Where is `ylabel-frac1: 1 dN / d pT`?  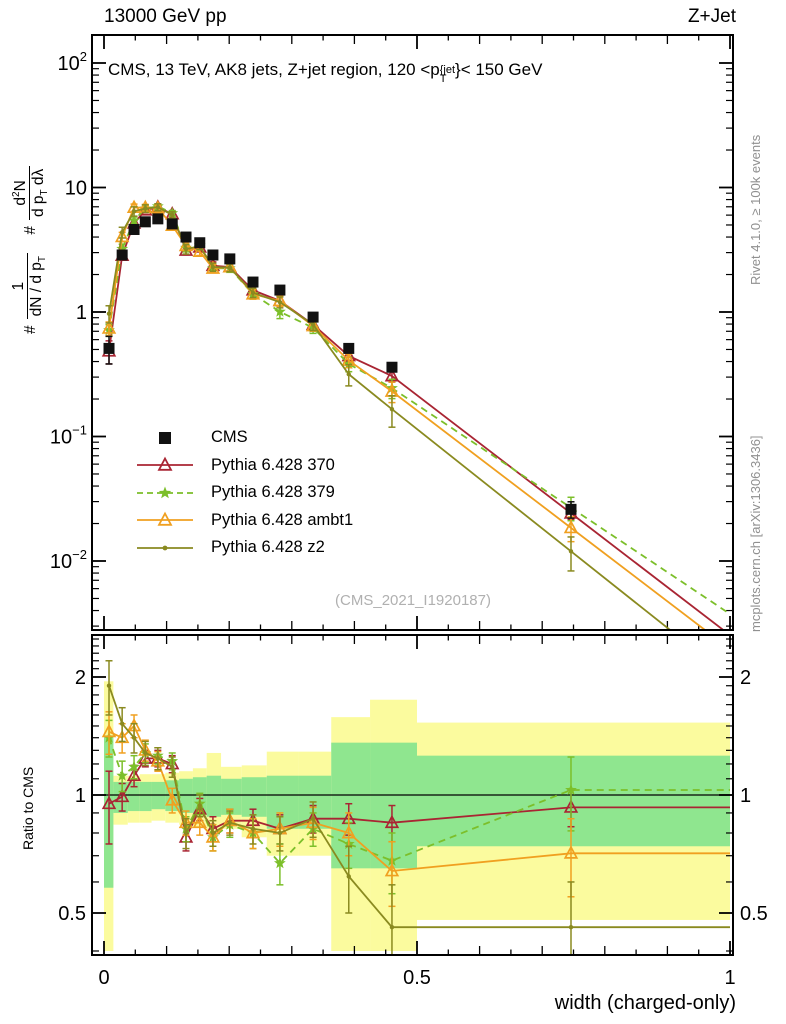
ylabel-frac1: 1 dN / d pT is located at coordinates (30, 286).